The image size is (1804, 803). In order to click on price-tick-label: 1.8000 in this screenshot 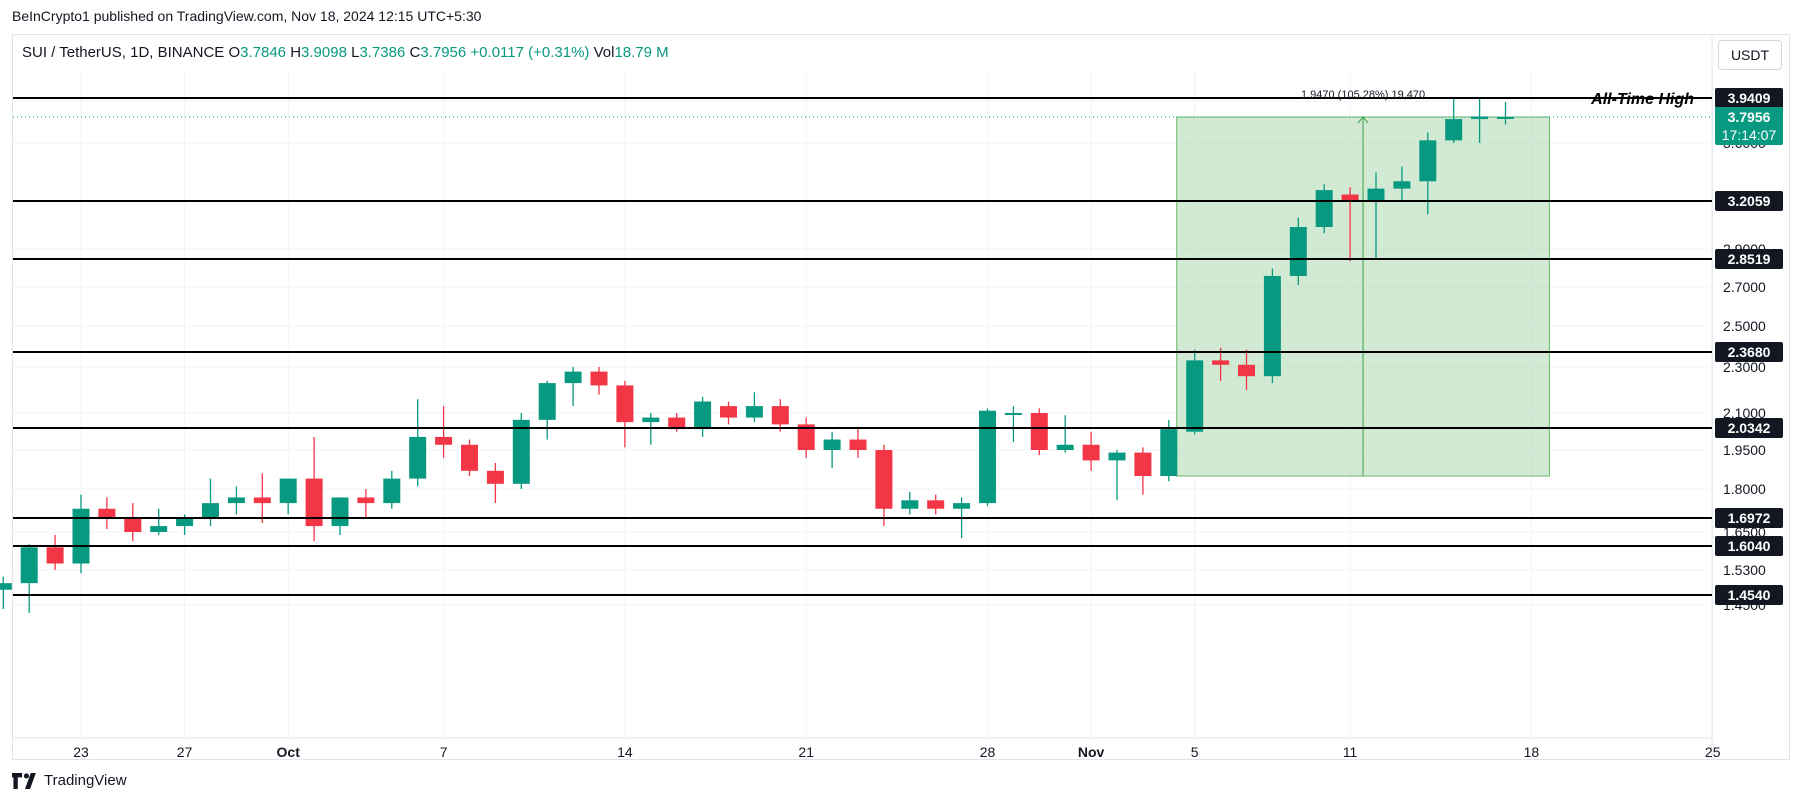, I will do `click(1744, 489)`.